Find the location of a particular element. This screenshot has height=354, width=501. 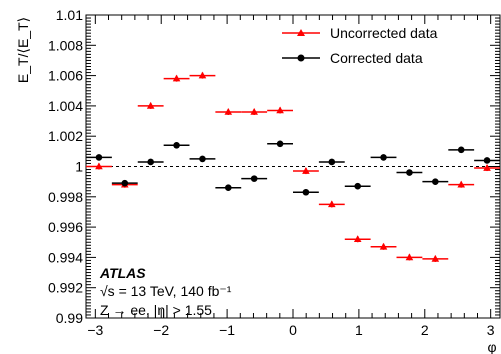

y-tick-label: 0.996 is located at coordinates (65, 227).